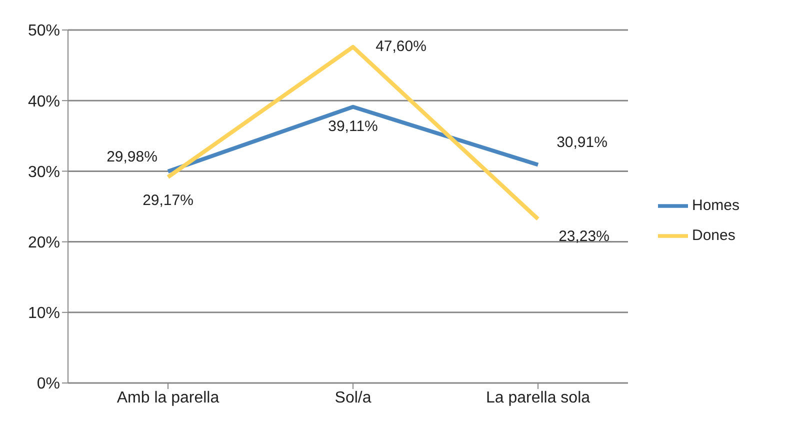 The image size is (789, 443). What do you see at coordinates (353, 126) in the screenshot?
I see `data-label: 39,11%` at bounding box center [353, 126].